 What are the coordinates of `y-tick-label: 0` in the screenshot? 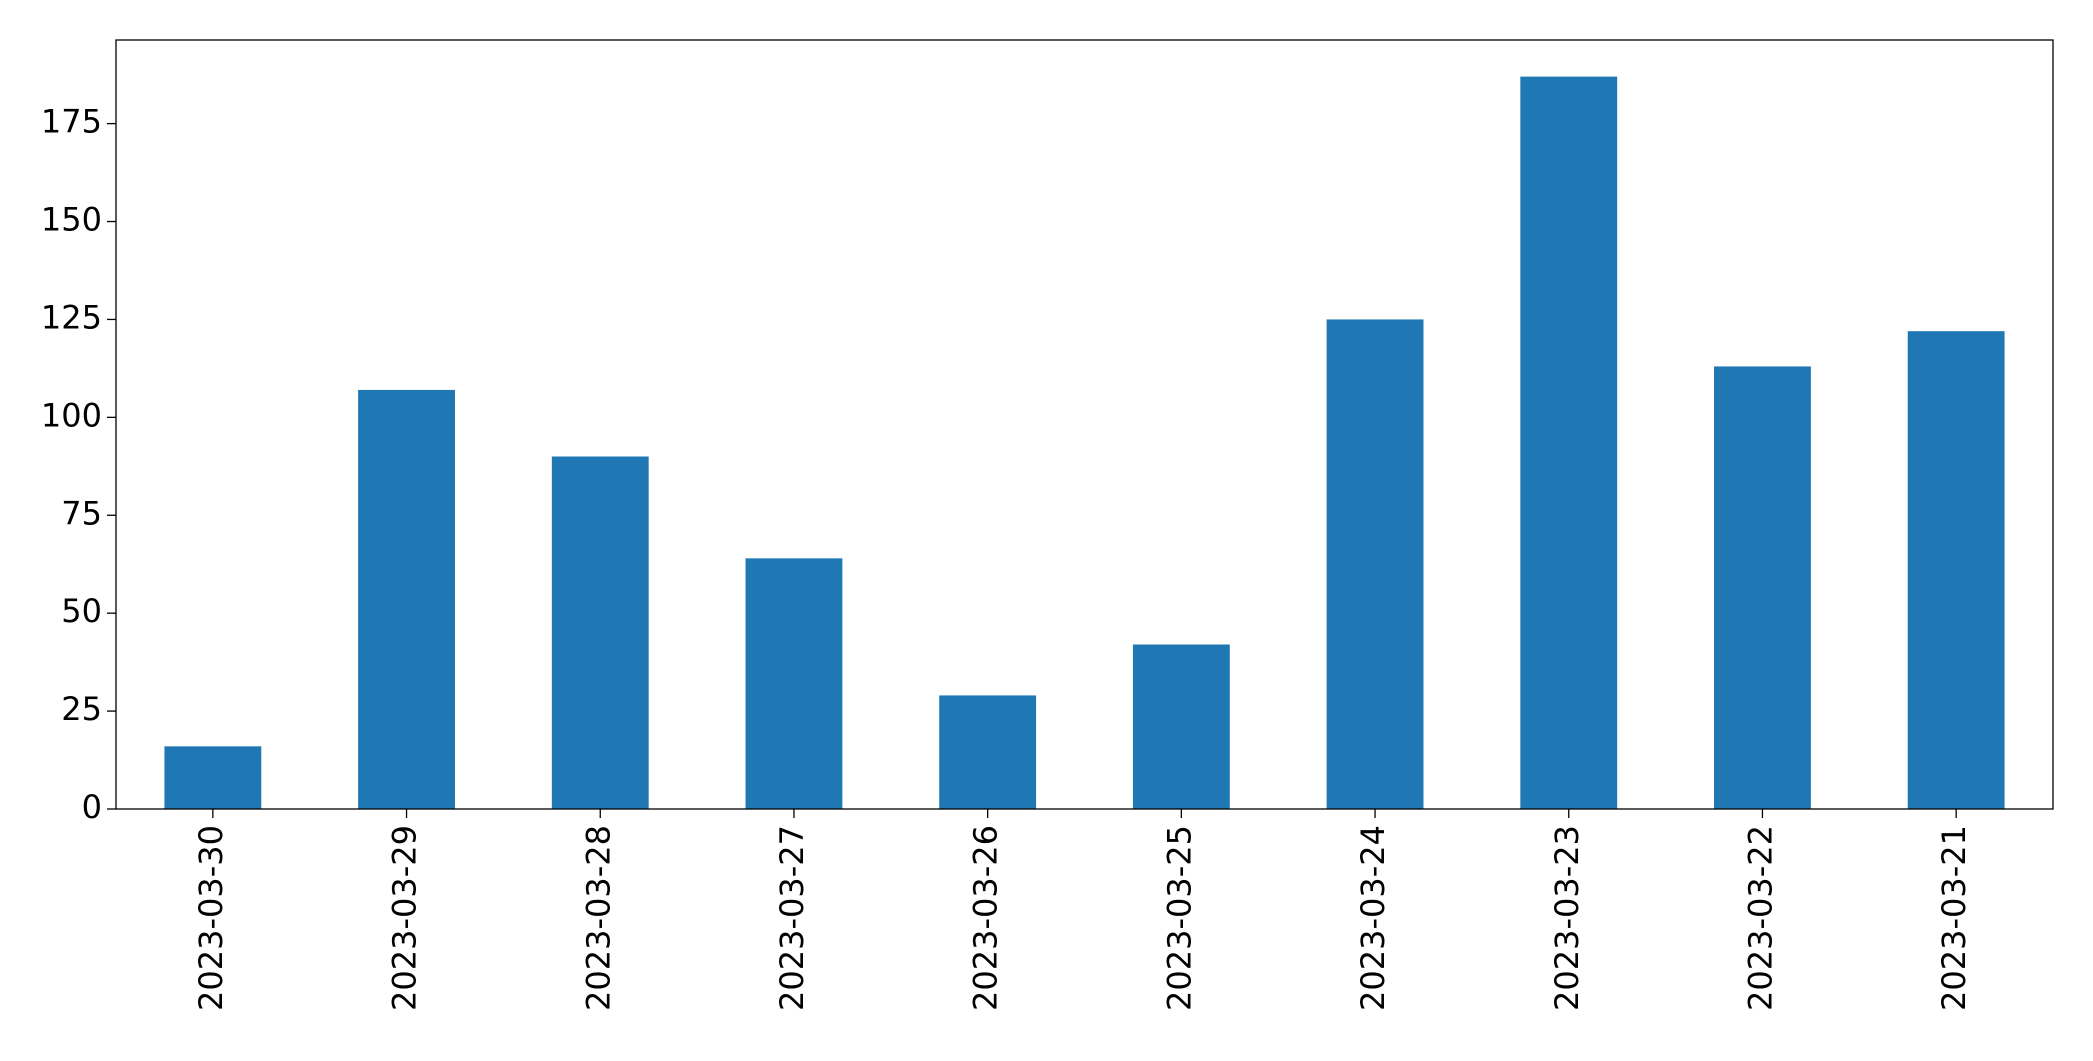 It's located at (92, 807).